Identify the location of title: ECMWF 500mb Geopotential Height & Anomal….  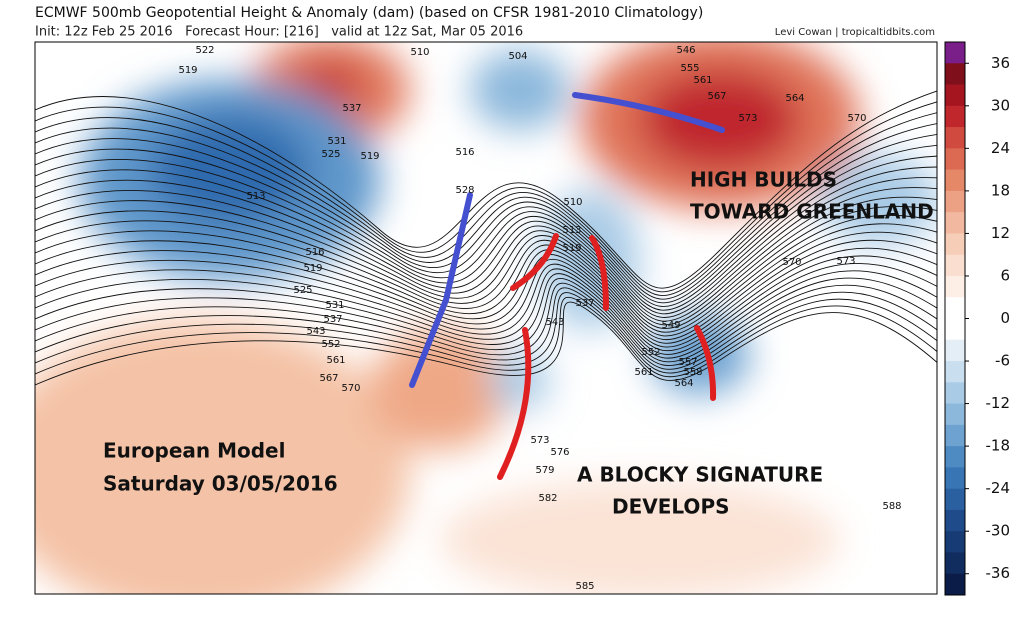
(369, 13).